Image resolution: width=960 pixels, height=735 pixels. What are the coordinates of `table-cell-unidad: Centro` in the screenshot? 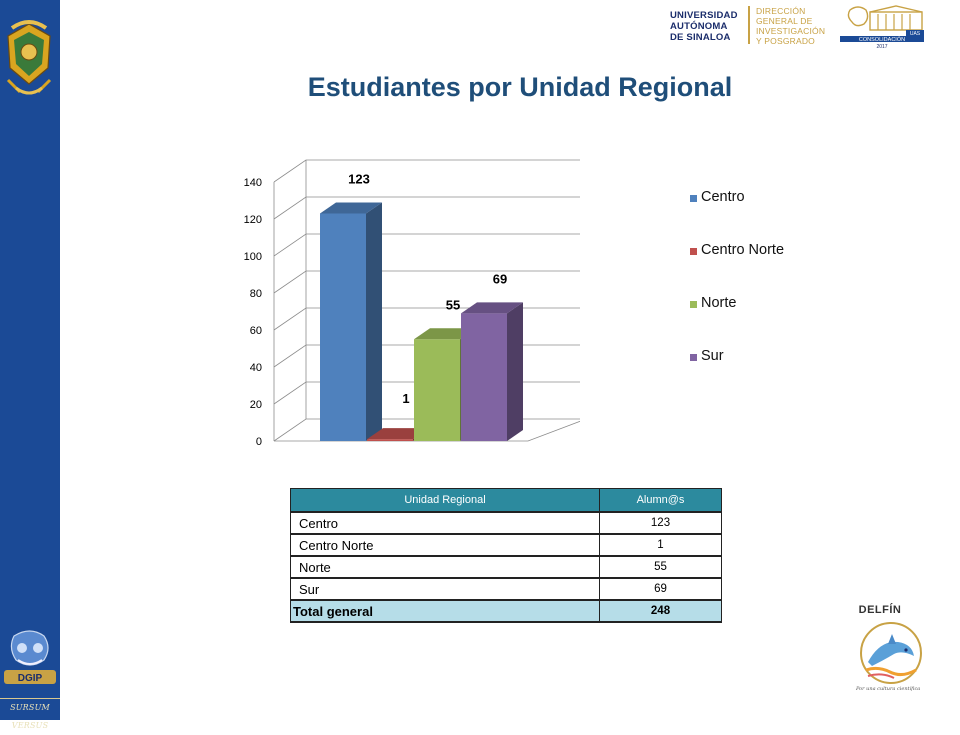 It's located at (445, 523).